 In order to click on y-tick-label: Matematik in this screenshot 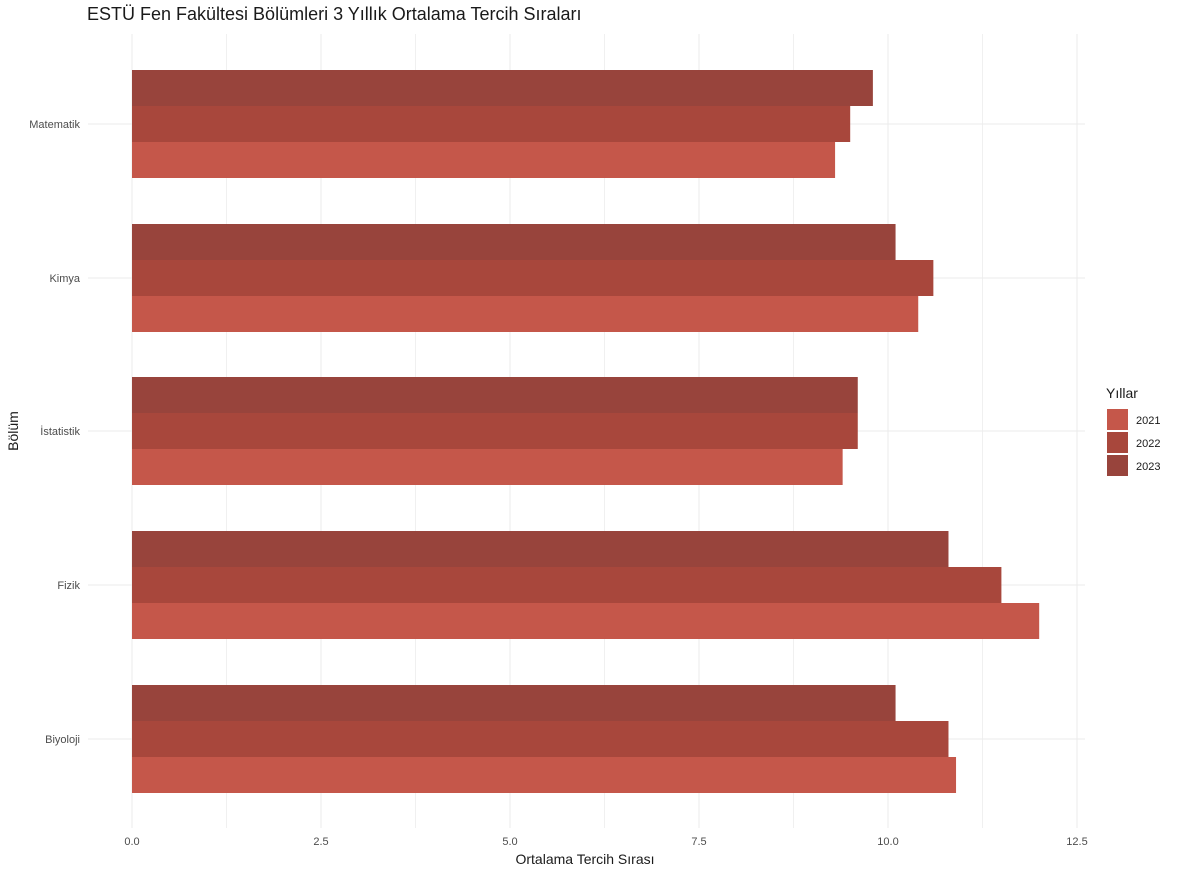, I will do `click(54, 125)`.